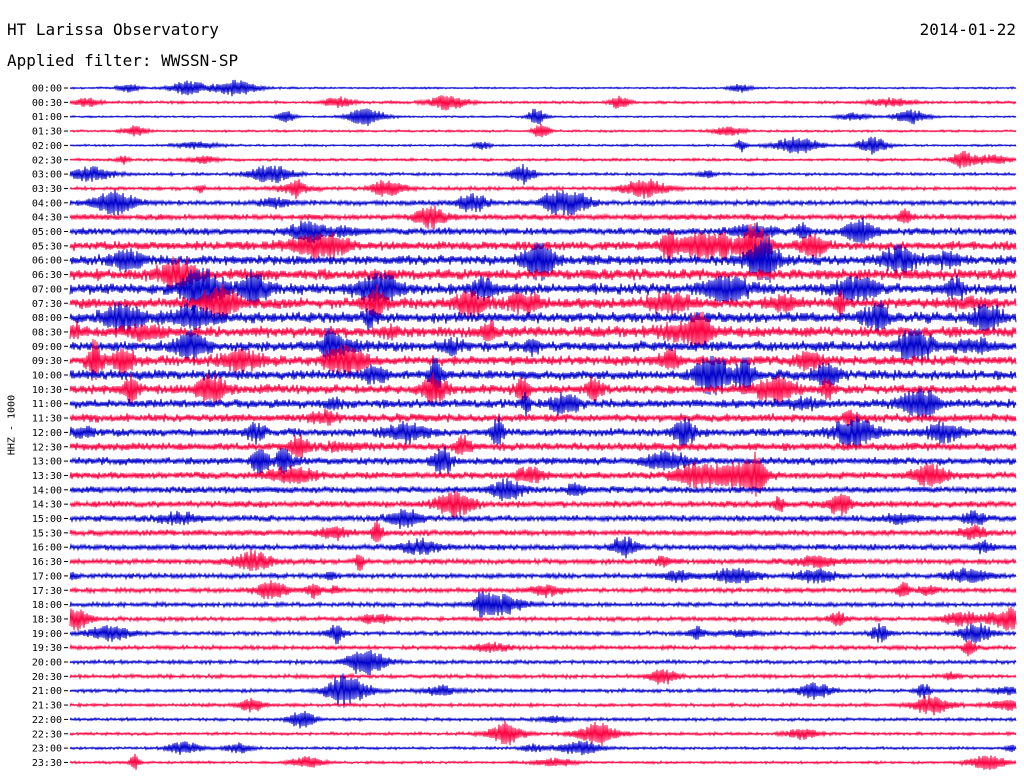  Describe the element at coordinates (47, 663) in the screenshot. I see `time-tick-label: 20:00` at that location.